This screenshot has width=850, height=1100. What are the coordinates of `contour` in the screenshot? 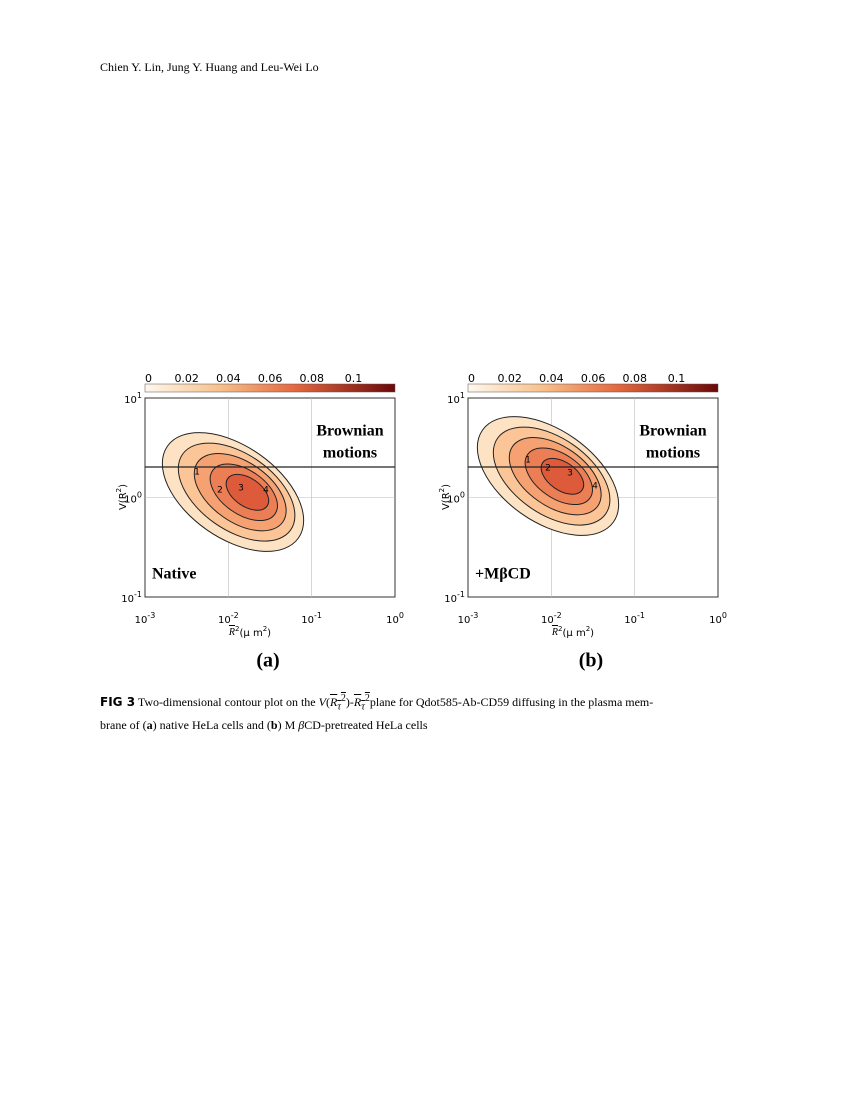 It's located at (247, 492).